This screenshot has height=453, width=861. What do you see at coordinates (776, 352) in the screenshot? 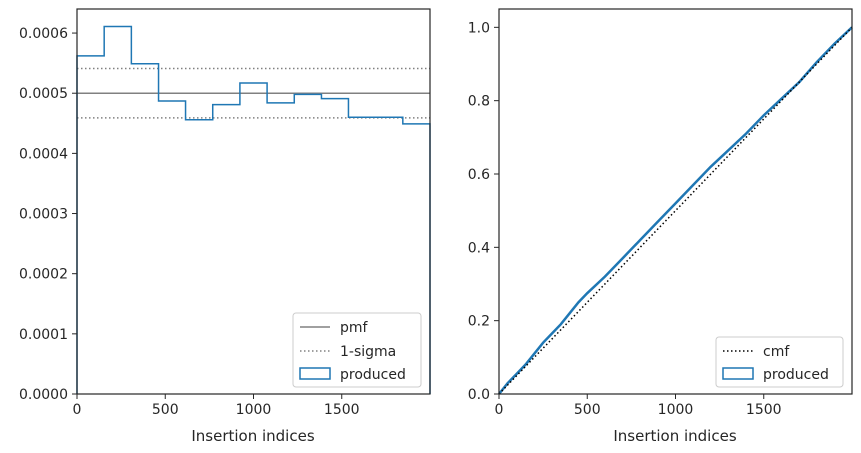
I see `legend-cmf-label: cmf` at bounding box center [776, 352].